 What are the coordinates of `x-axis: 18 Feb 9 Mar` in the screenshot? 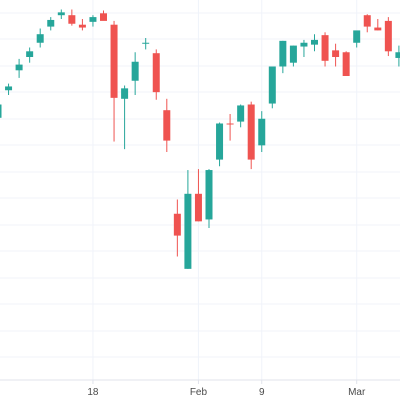 It's located at (200, 388).